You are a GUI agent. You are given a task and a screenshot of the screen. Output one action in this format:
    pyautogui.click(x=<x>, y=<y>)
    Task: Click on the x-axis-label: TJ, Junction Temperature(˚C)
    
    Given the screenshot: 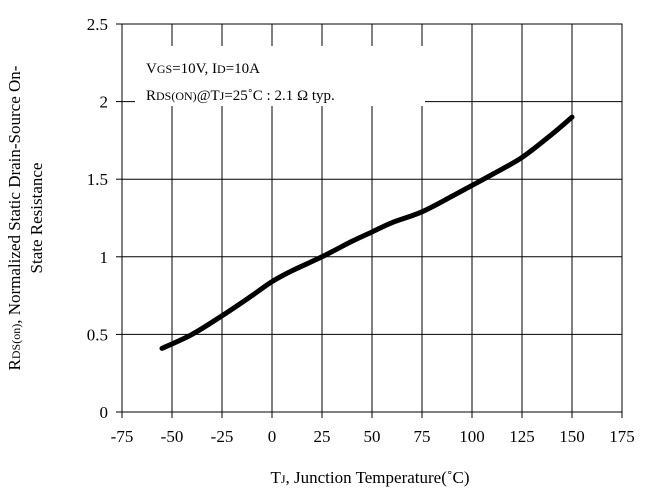 What is the action you would take?
    pyautogui.click(x=369, y=477)
    